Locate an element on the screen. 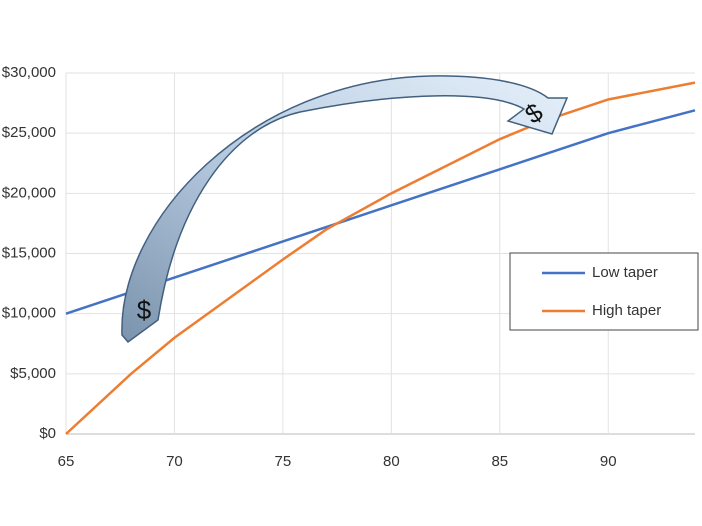 The image size is (702, 526). annotation: $ is located at coordinates (144, 310).